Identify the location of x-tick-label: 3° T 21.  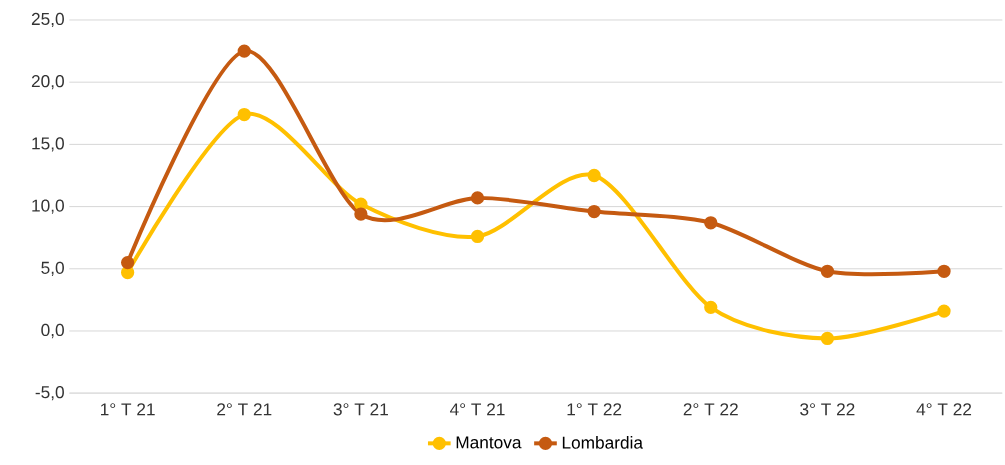
(360, 409).